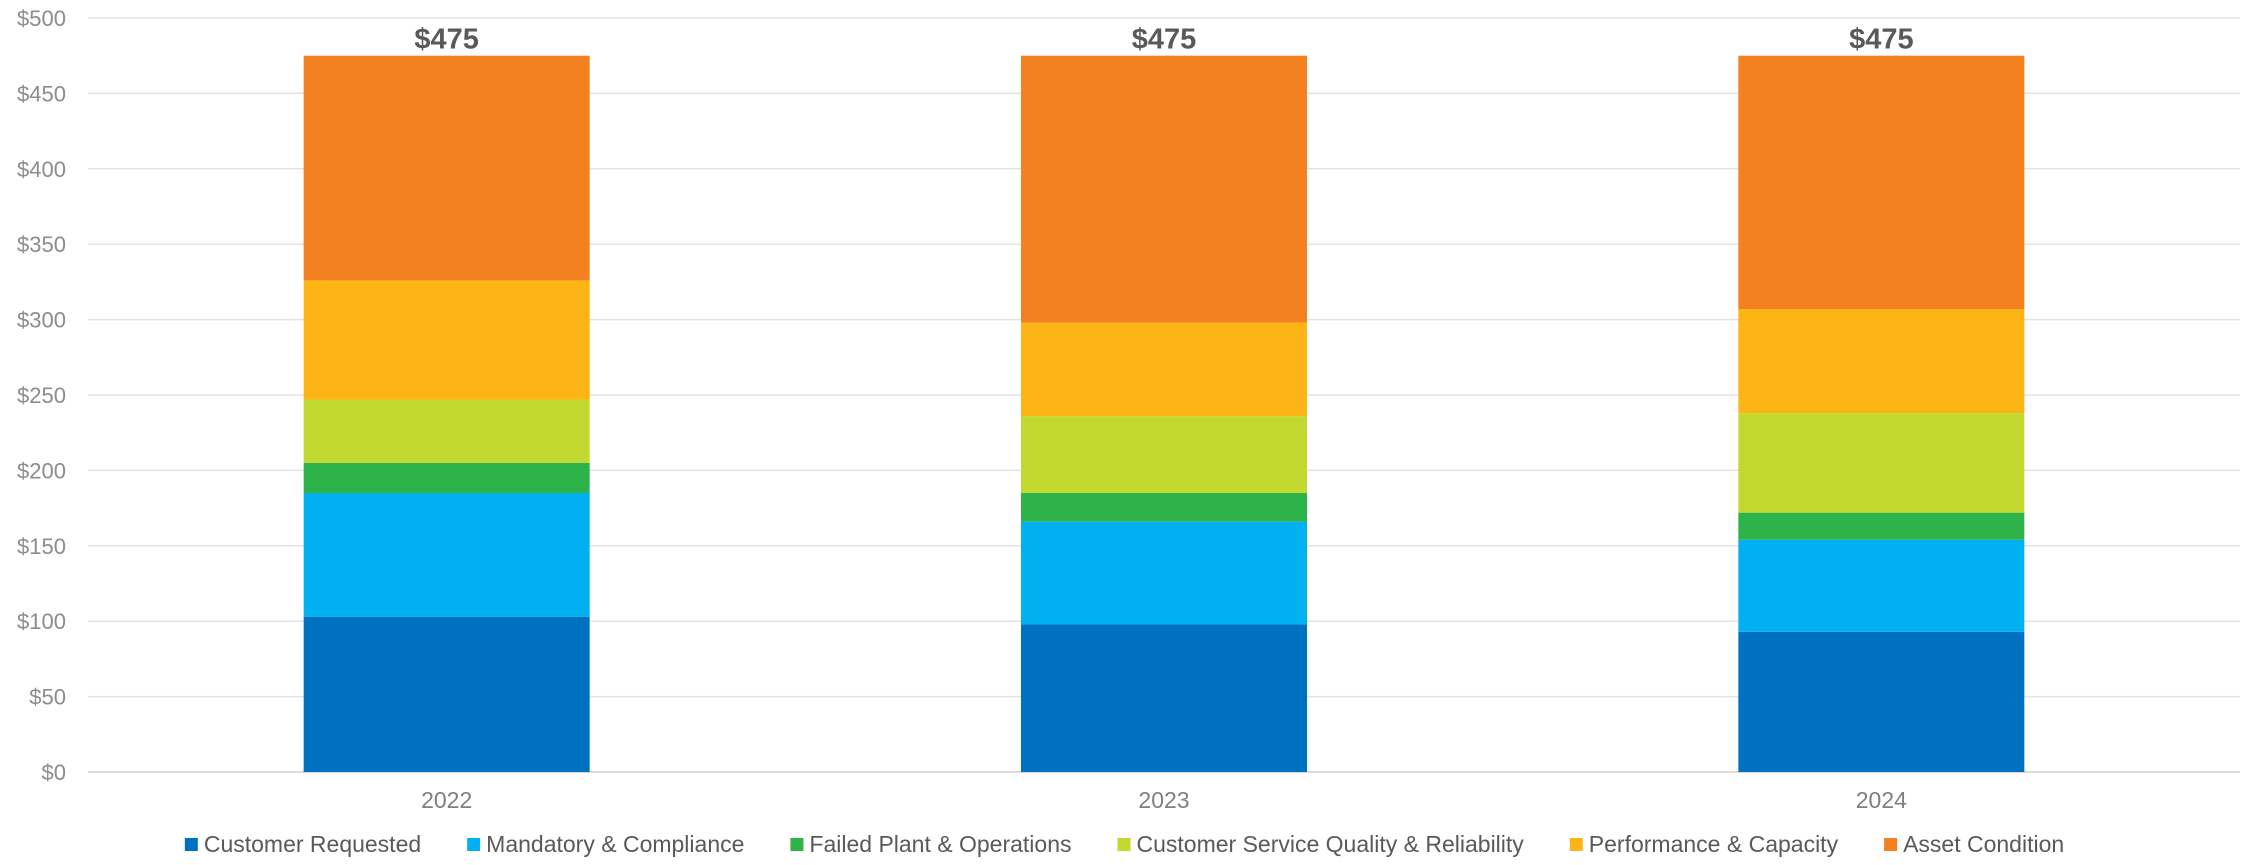 Image resolution: width=2249 pixels, height=865 pixels. Describe the element at coordinates (1331, 844) in the screenshot. I see `legend-label: Customer Service Quality & Reliability` at that location.